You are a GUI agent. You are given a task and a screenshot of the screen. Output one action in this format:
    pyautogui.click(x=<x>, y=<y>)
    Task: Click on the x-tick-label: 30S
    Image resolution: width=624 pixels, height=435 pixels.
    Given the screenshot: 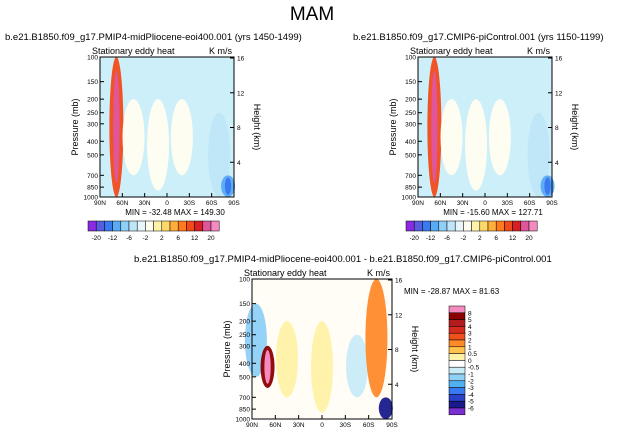 What is the action you would take?
    pyautogui.click(x=346, y=425)
    